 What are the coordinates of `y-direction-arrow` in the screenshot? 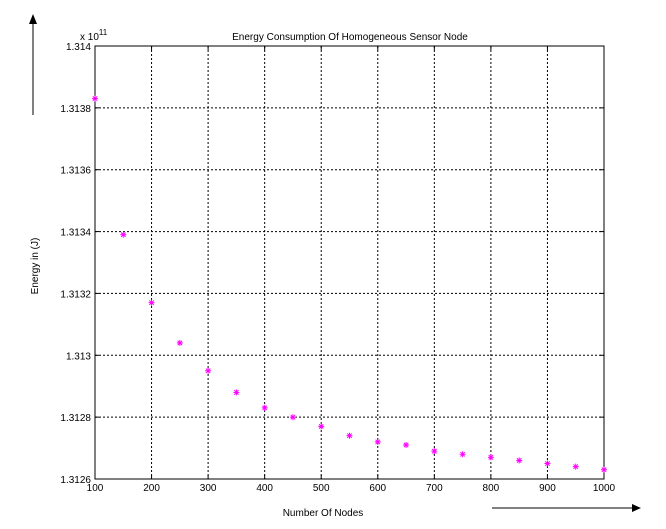 It's located at (33, 64).